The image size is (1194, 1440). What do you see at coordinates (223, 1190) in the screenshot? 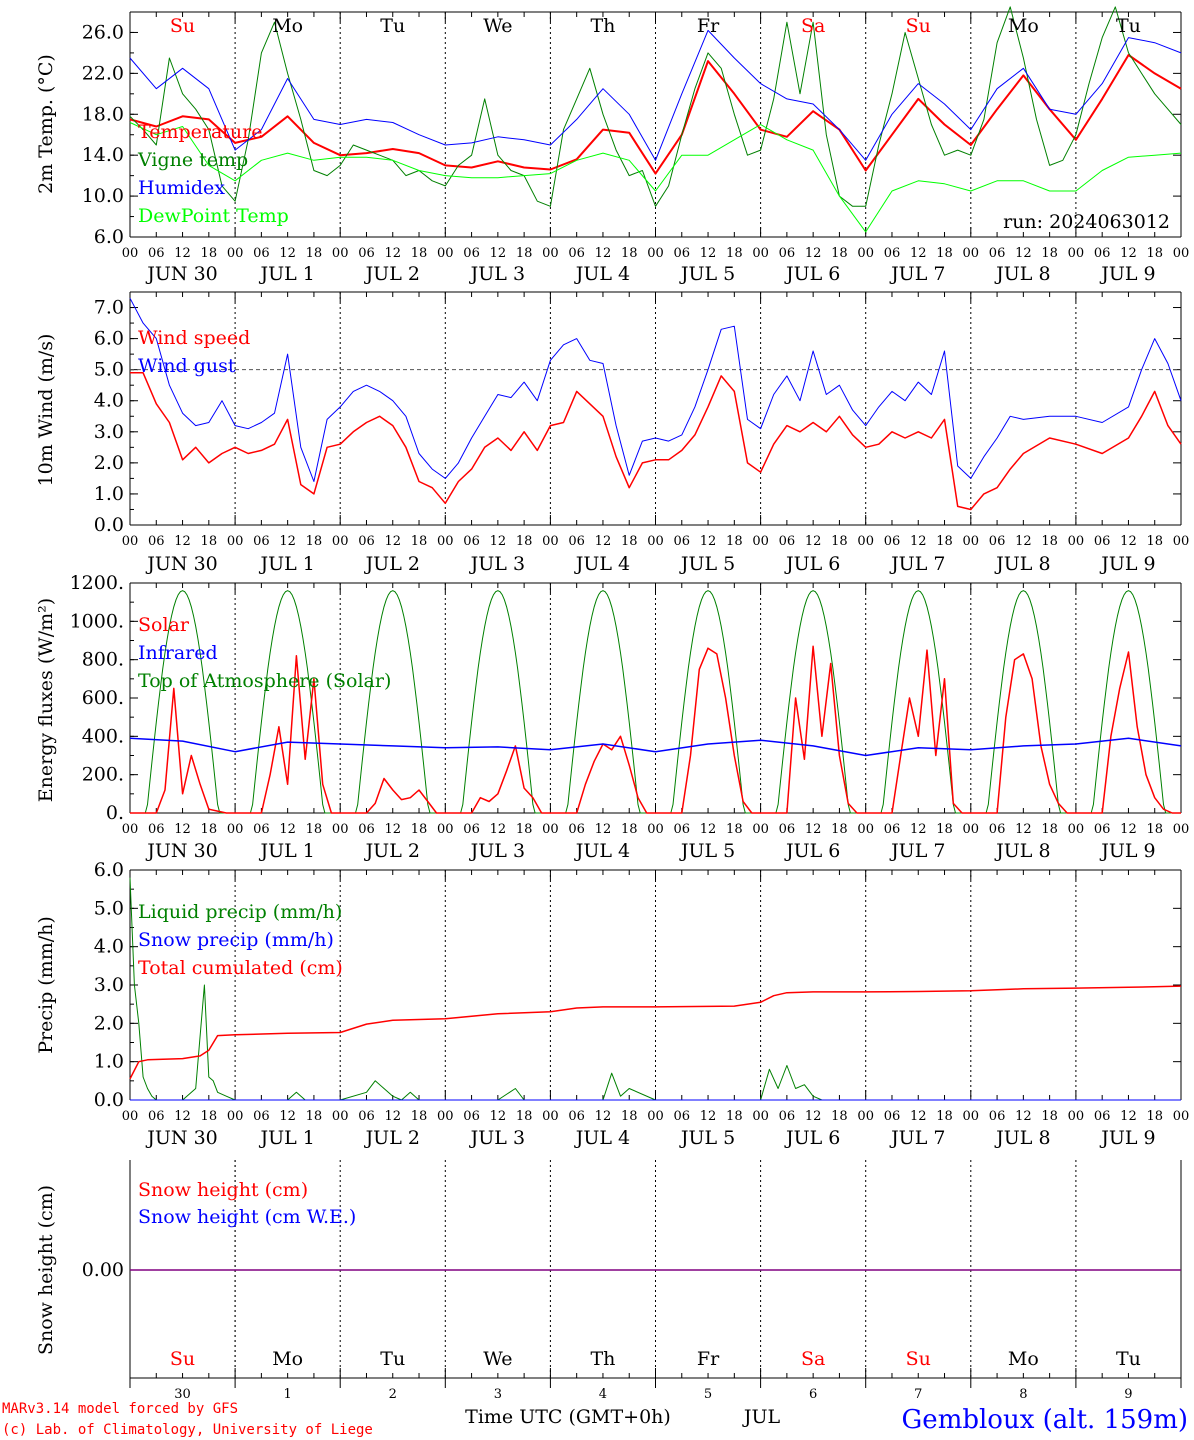
I see `legend-entry: Snow height (cm)` at bounding box center [223, 1190].